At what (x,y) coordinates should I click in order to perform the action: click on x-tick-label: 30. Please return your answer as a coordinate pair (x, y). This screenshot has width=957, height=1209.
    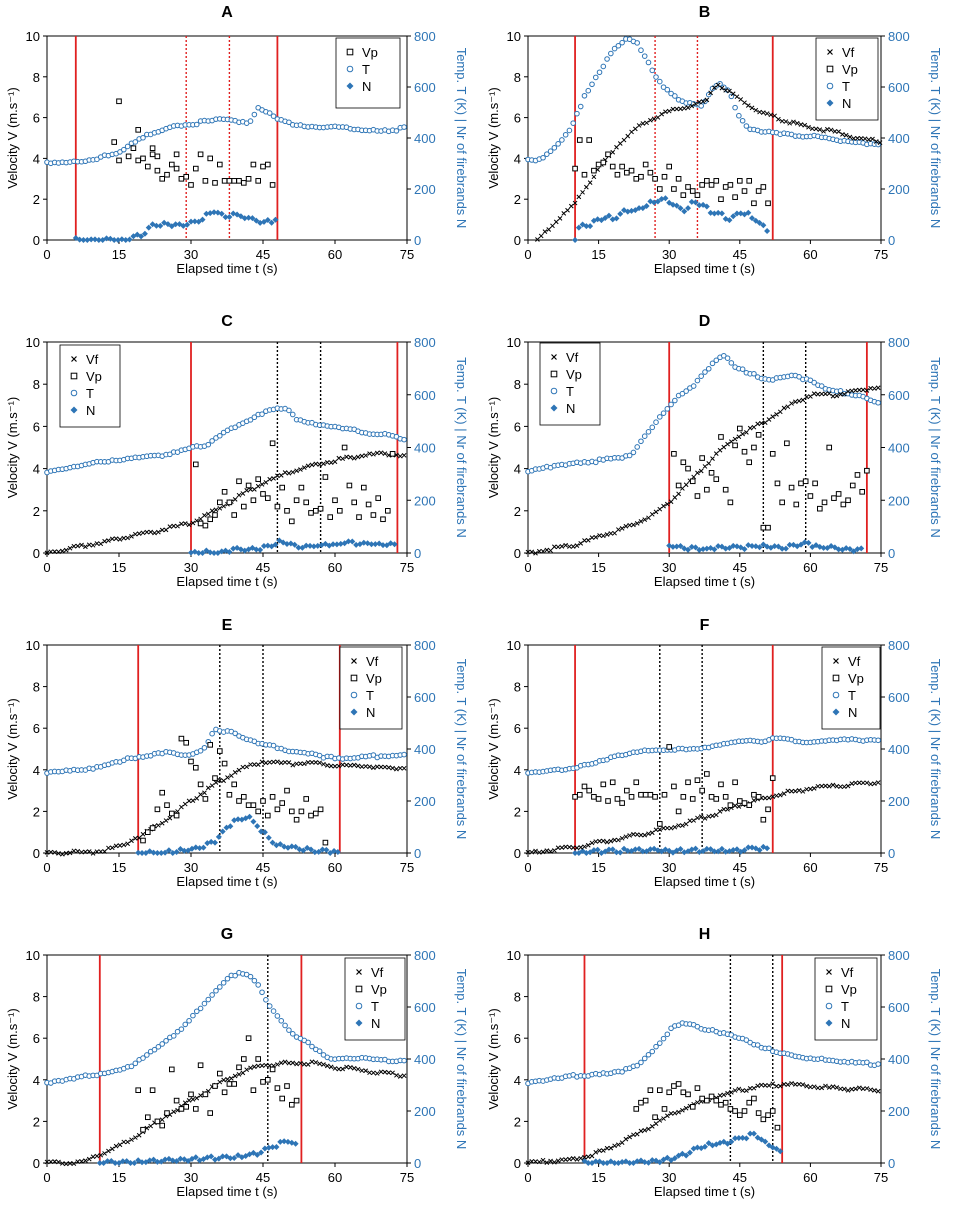
    Looking at the image, I should click on (191, 867).